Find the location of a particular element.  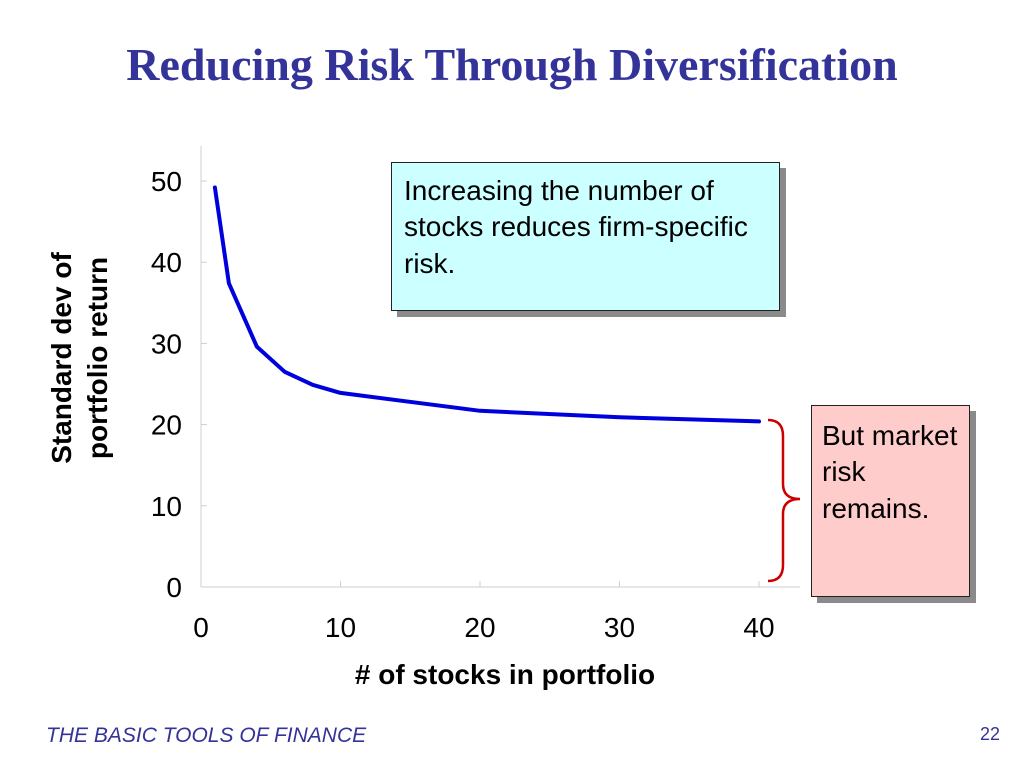

y-axis-label-line: Standard dev of is located at coordinates (61, 358).